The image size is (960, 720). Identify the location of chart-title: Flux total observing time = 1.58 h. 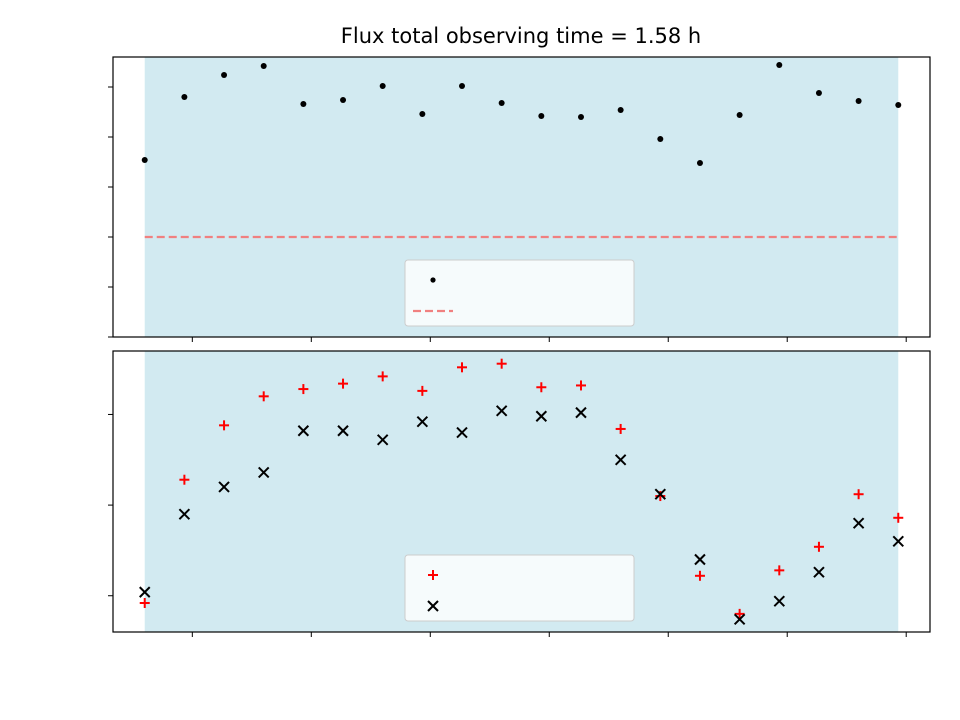
(521, 36).